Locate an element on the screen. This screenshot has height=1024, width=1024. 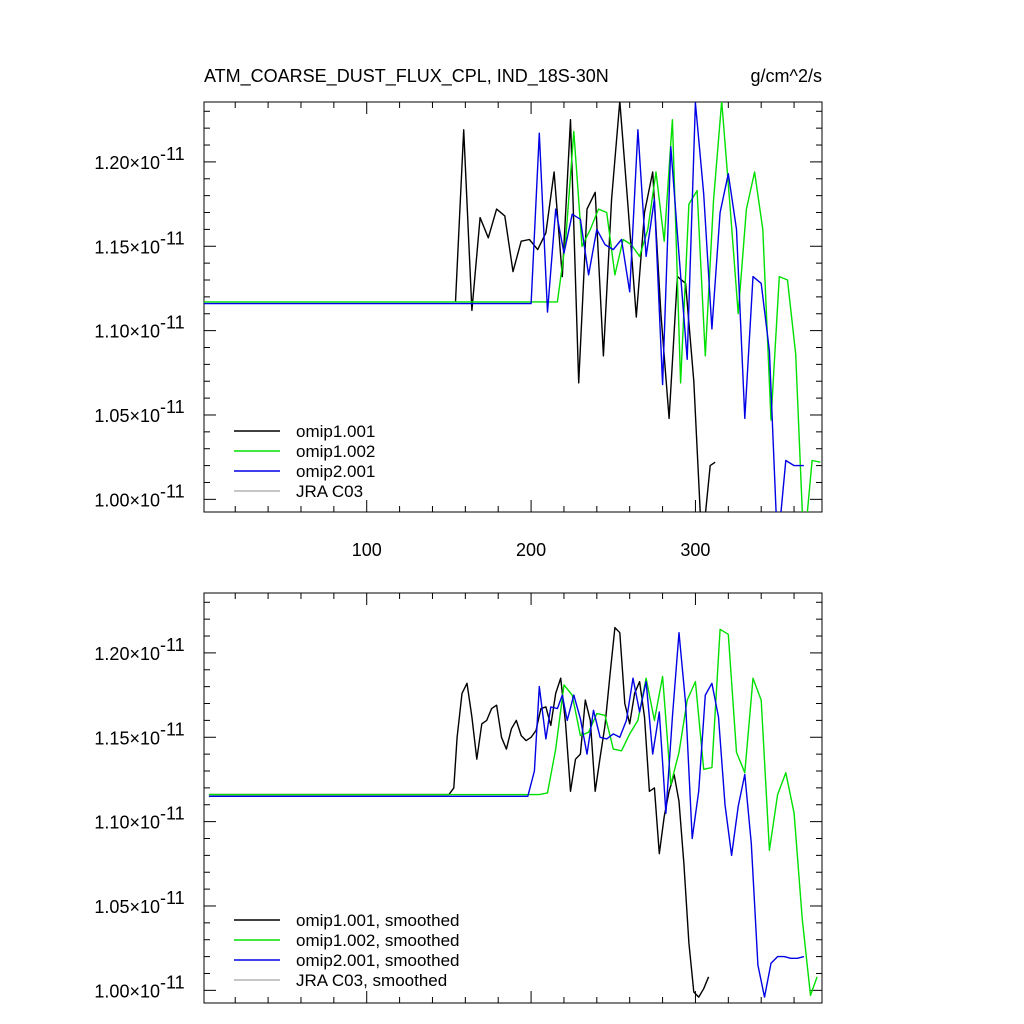
chart-title: ATM_COARSE_DUST_FLUX_CPL, IND_18S-30N is located at coordinates (406, 76).